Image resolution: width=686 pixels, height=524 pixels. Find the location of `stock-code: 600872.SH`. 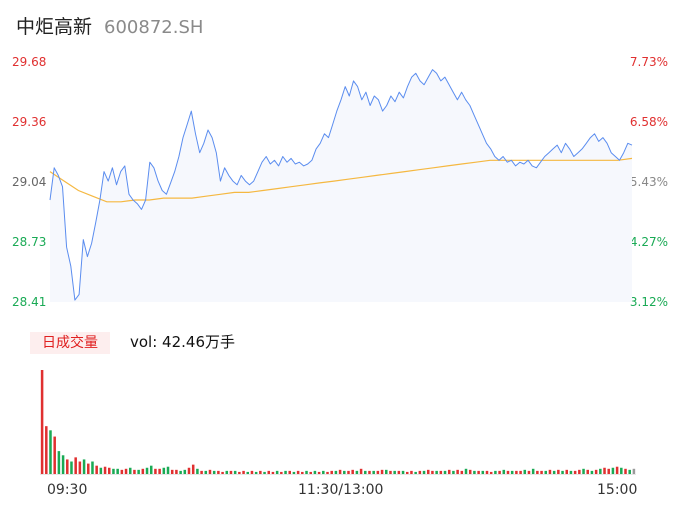

stock-code: 600872.SH is located at coordinates (154, 27).